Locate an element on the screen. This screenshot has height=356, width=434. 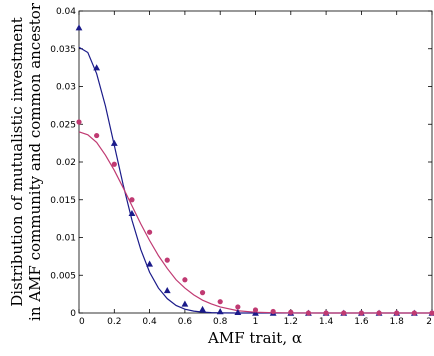
y-tick-label-3: 0.015 is located at coordinates (63, 201).